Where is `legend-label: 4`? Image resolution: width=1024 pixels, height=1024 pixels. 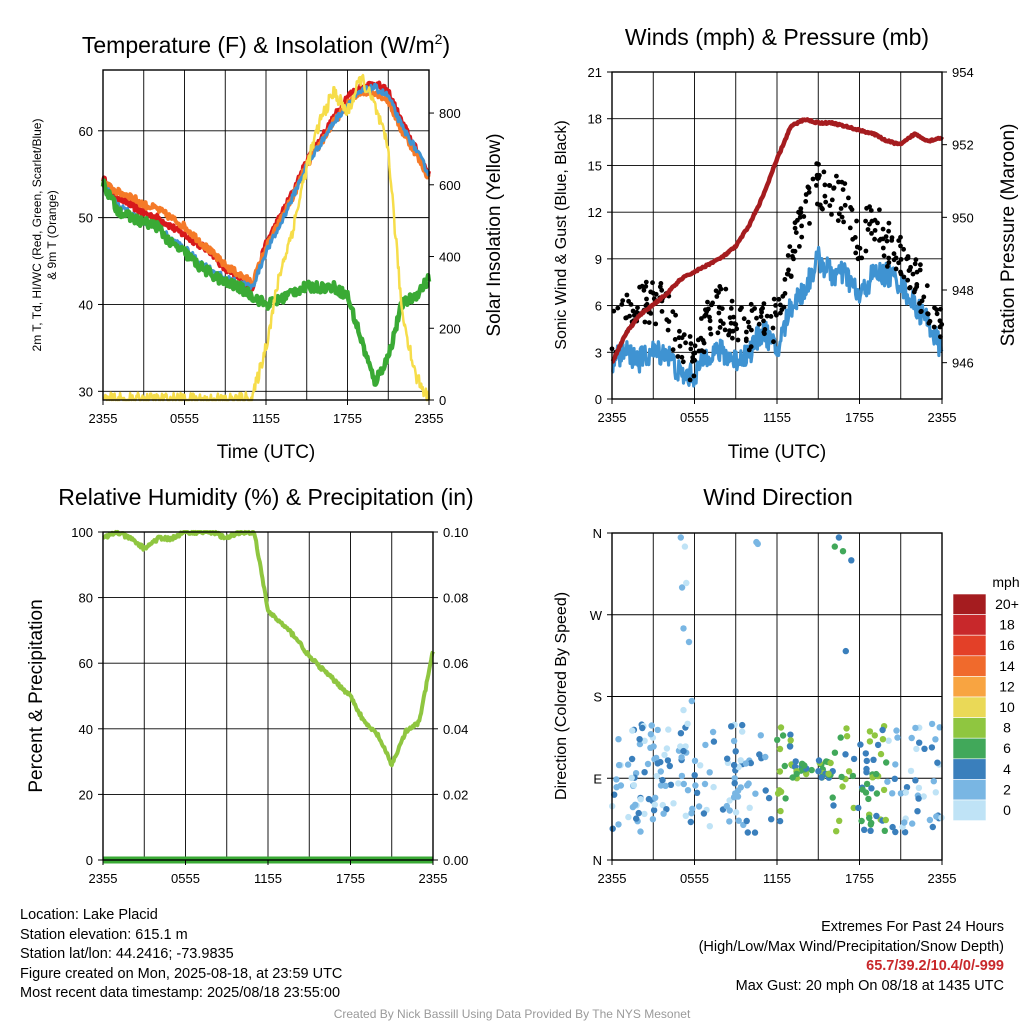
legend-label: 4 is located at coordinates (1007, 769).